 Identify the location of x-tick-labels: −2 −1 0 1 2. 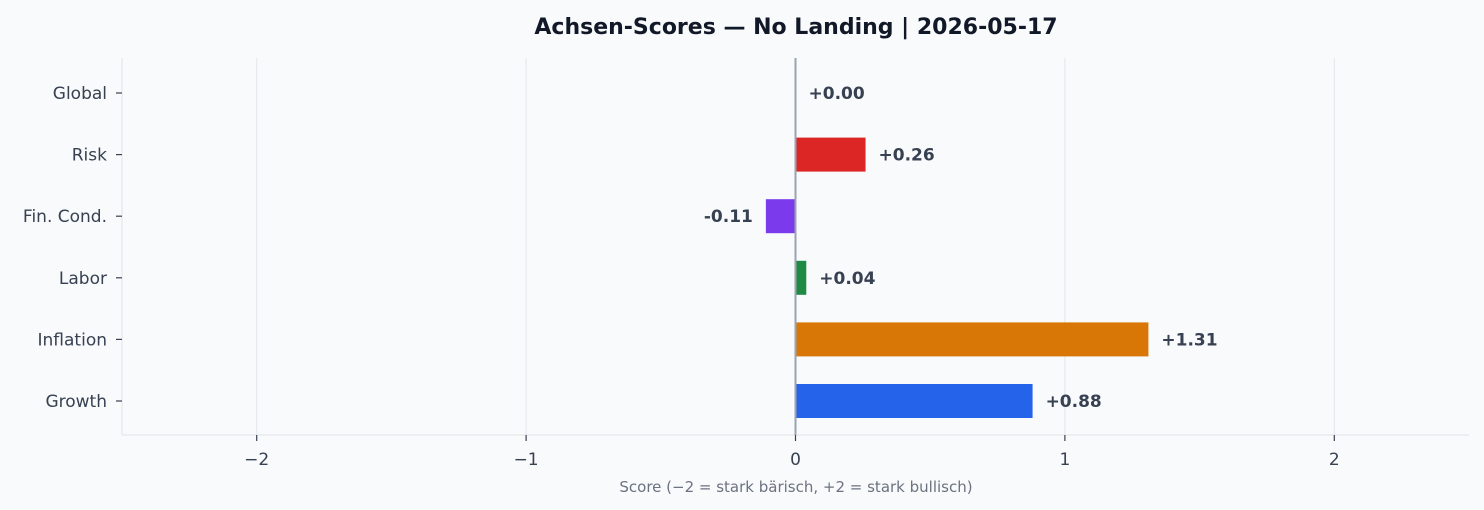
(792, 460).